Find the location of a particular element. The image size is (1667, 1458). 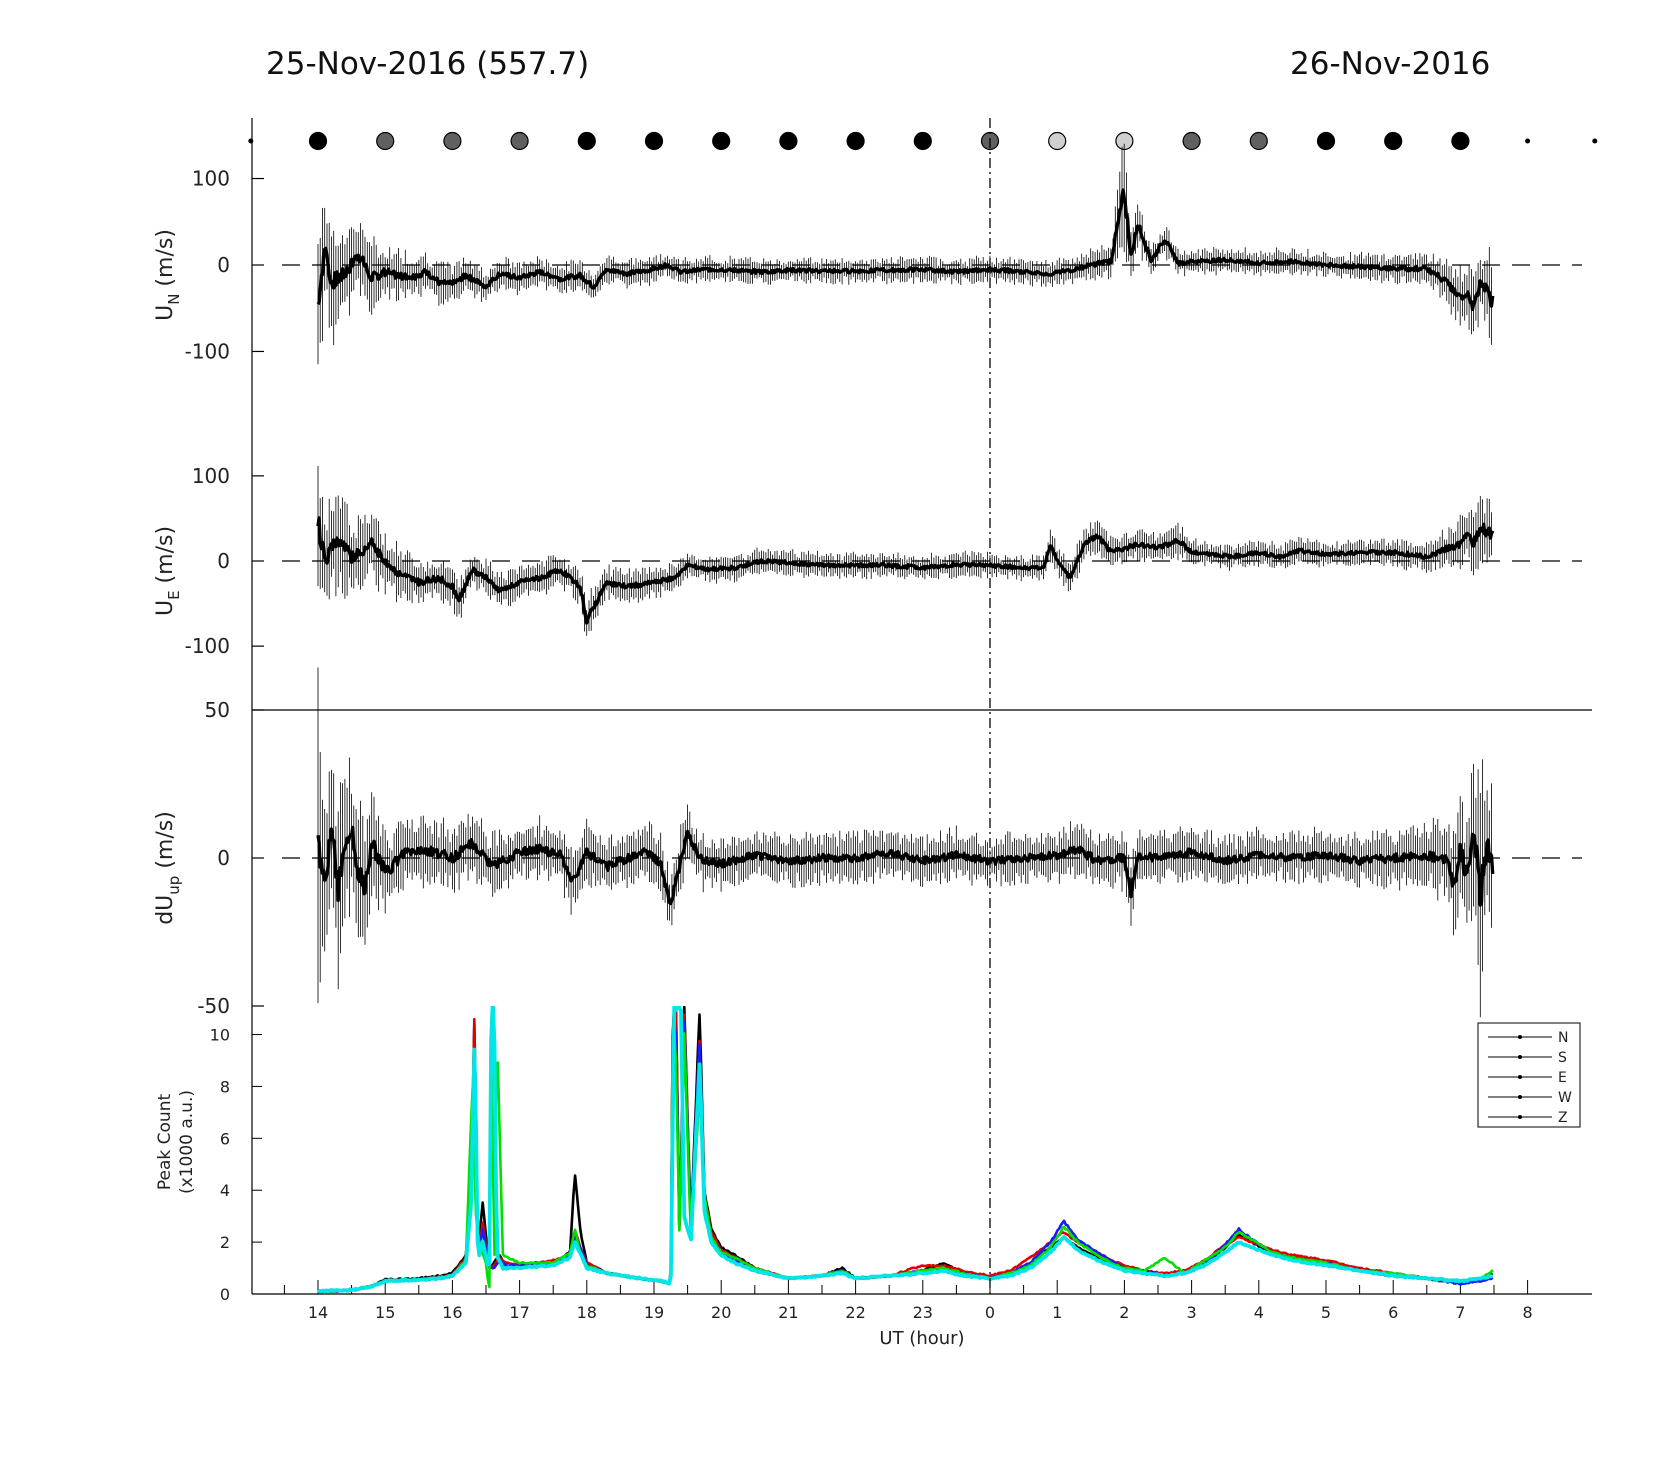

x-tick-label: 20 is located at coordinates (721, 1312).